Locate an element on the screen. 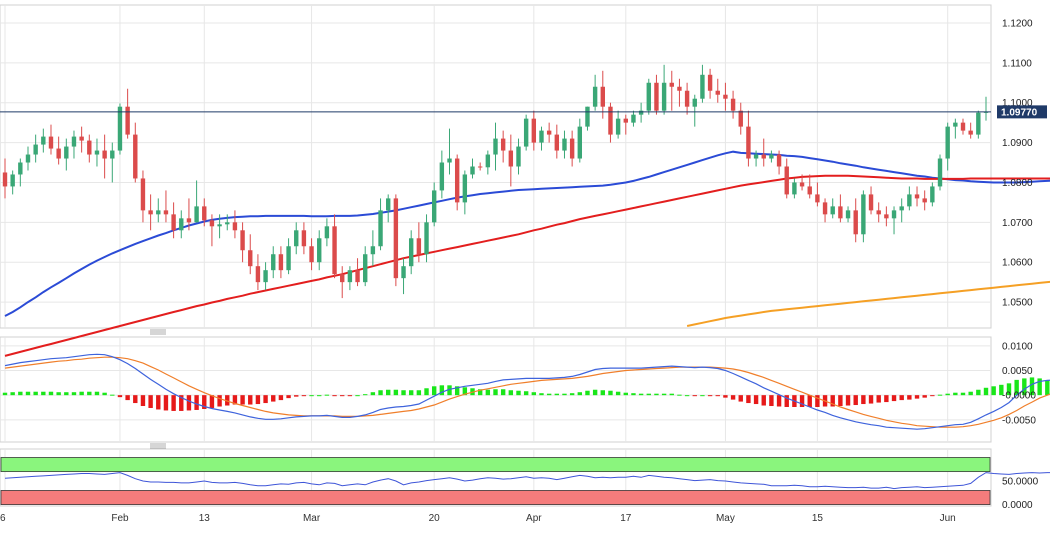  macd-tick-label-2: -0.0000 is located at coordinates (1019, 396).